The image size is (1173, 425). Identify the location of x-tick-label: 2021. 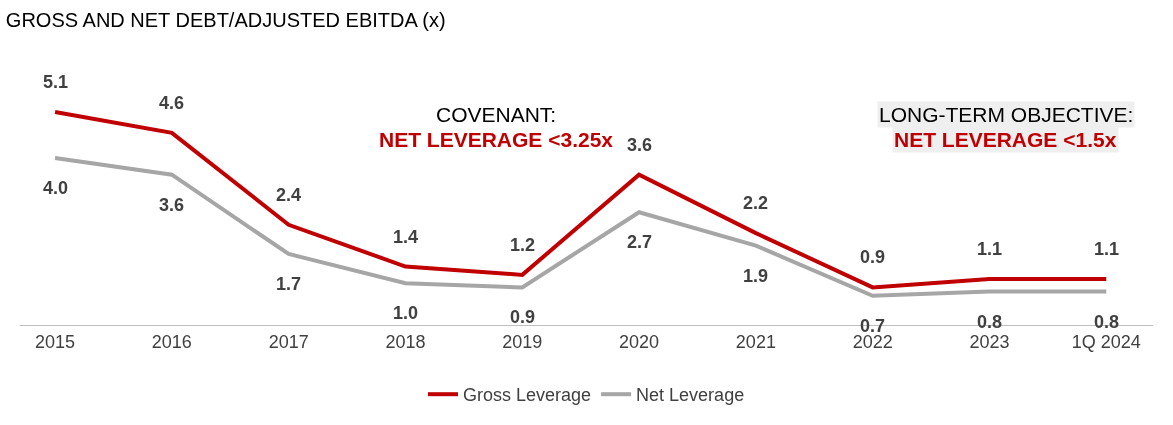
(755, 341).